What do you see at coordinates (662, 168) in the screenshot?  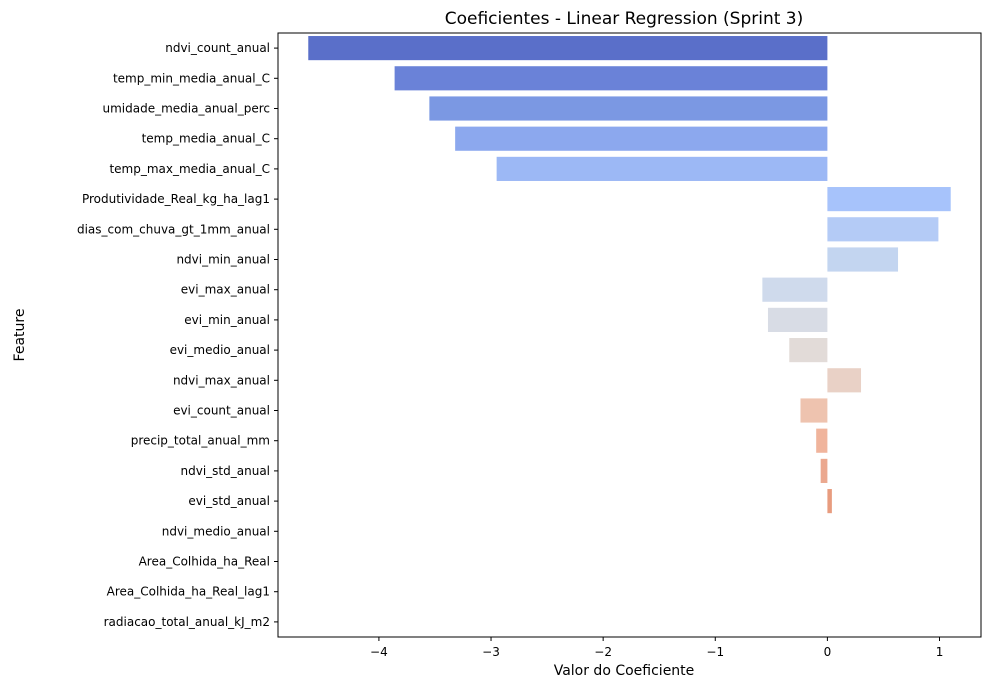 I see `bar-temp_max_media_anual_C` at bounding box center [662, 168].